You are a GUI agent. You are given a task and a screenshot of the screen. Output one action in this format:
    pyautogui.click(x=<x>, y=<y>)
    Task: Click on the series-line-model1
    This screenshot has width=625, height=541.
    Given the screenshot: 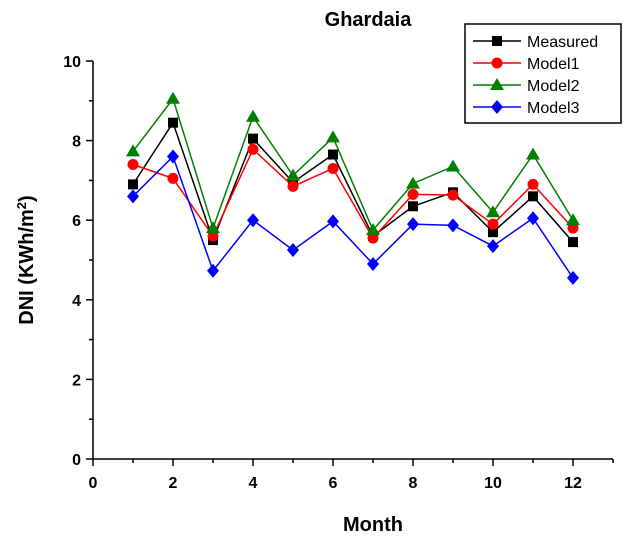 What is the action you would take?
    pyautogui.click(x=353, y=194)
    